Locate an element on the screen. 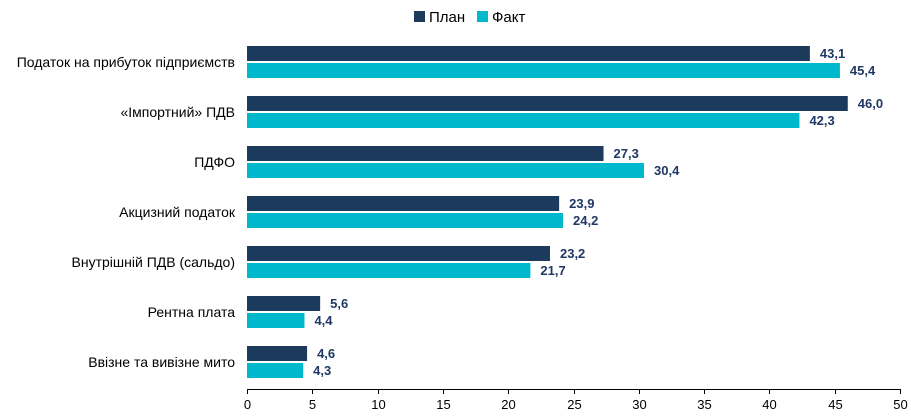 This screenshot has height=416, width=911. x-tick-label-5: 25 is located at coordinates (574, 404).